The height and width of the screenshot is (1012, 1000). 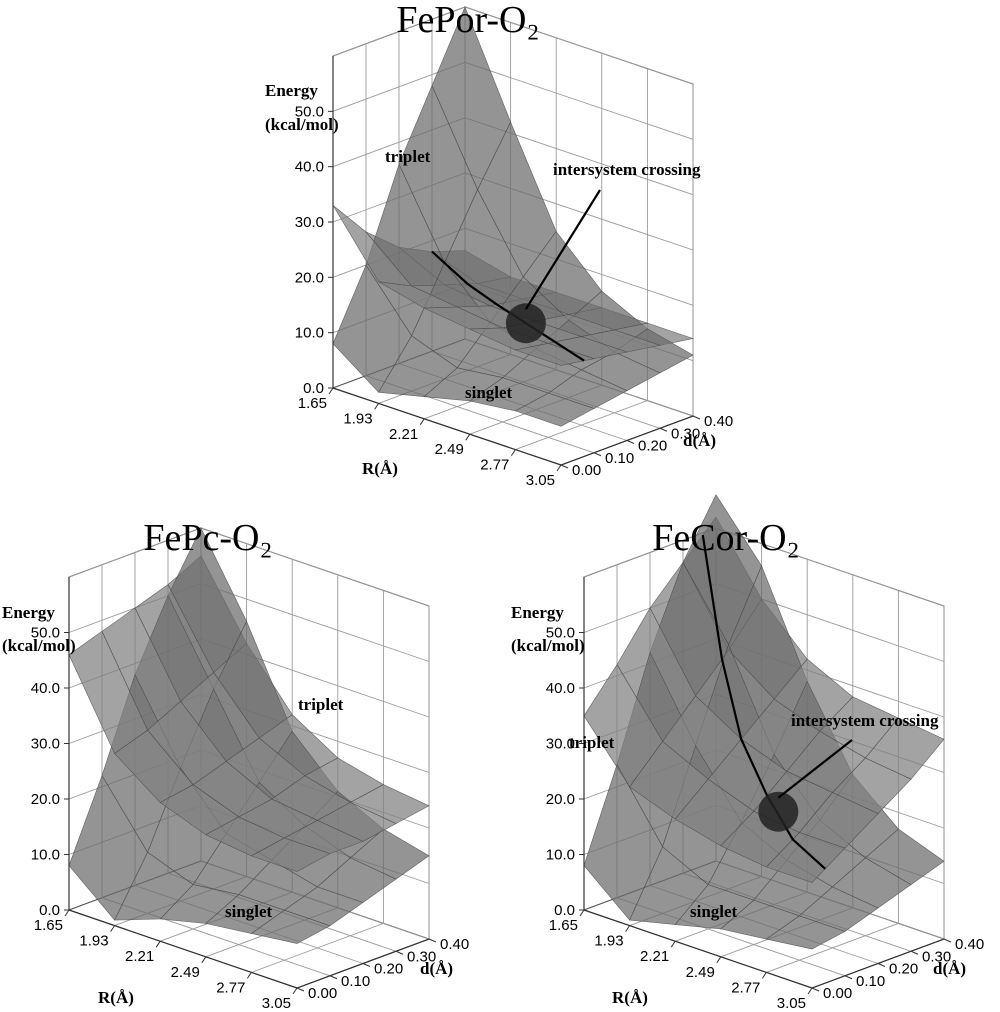 I want to click on intersystem-crossing-line, so click(x=763, y=702).